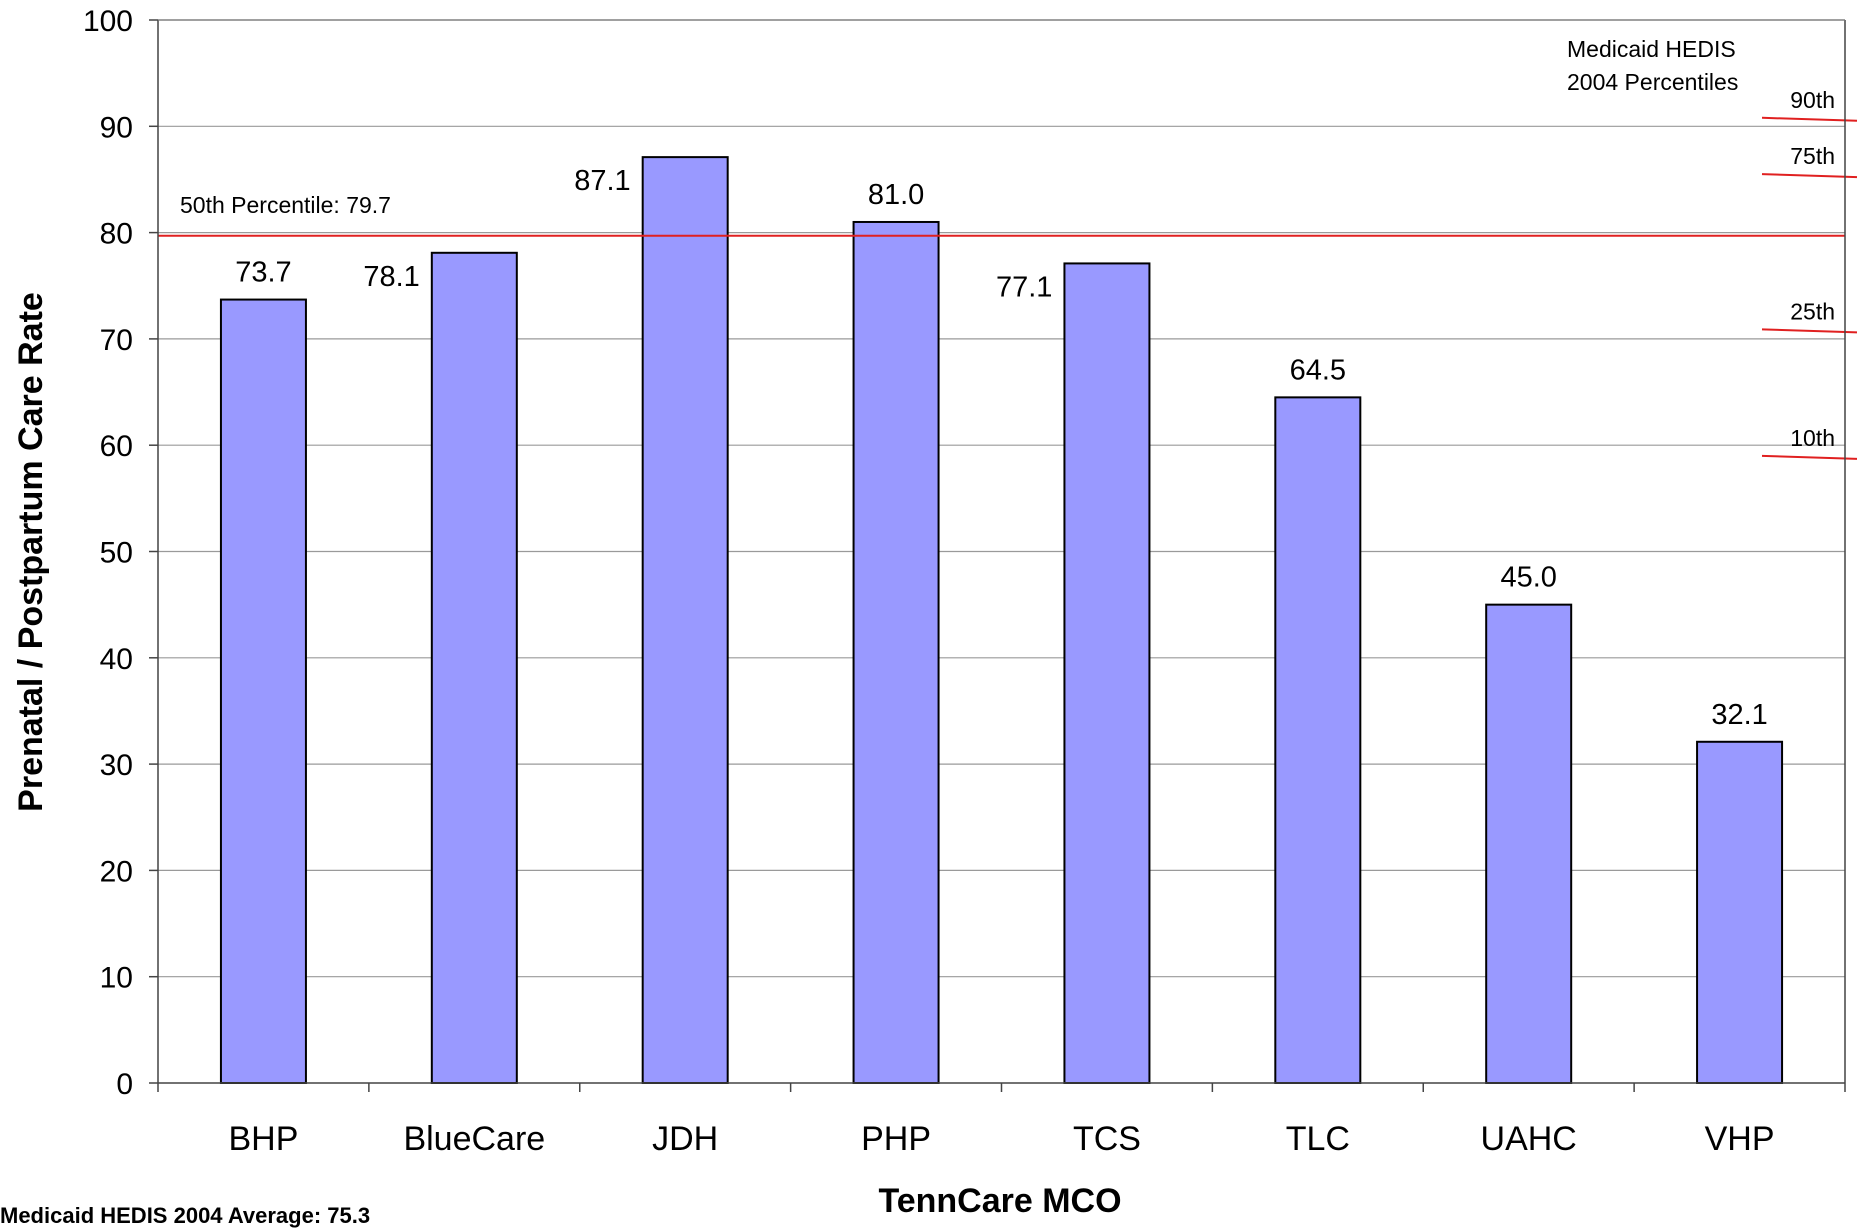 This screenshot has width=1867, height=1229. I want to click on y-tick-label: 10, so click(116, 978).